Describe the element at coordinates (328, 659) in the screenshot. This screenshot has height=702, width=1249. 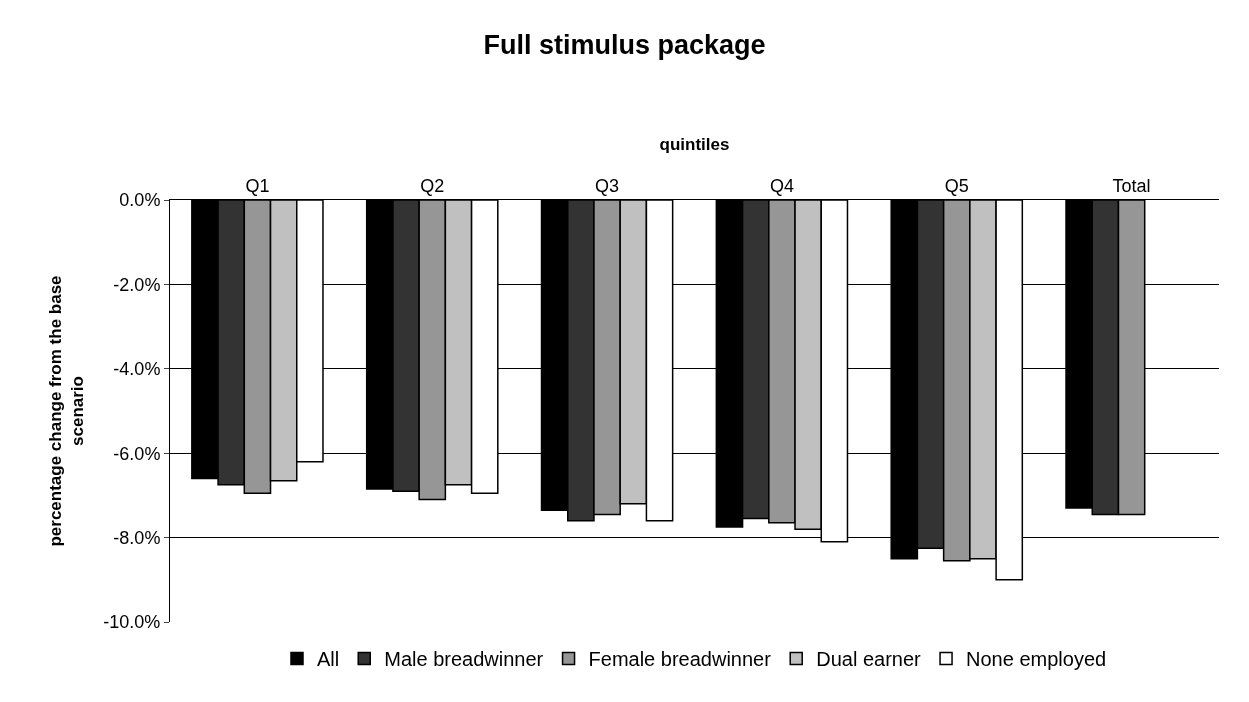
I see `legend-label: All` at that location.